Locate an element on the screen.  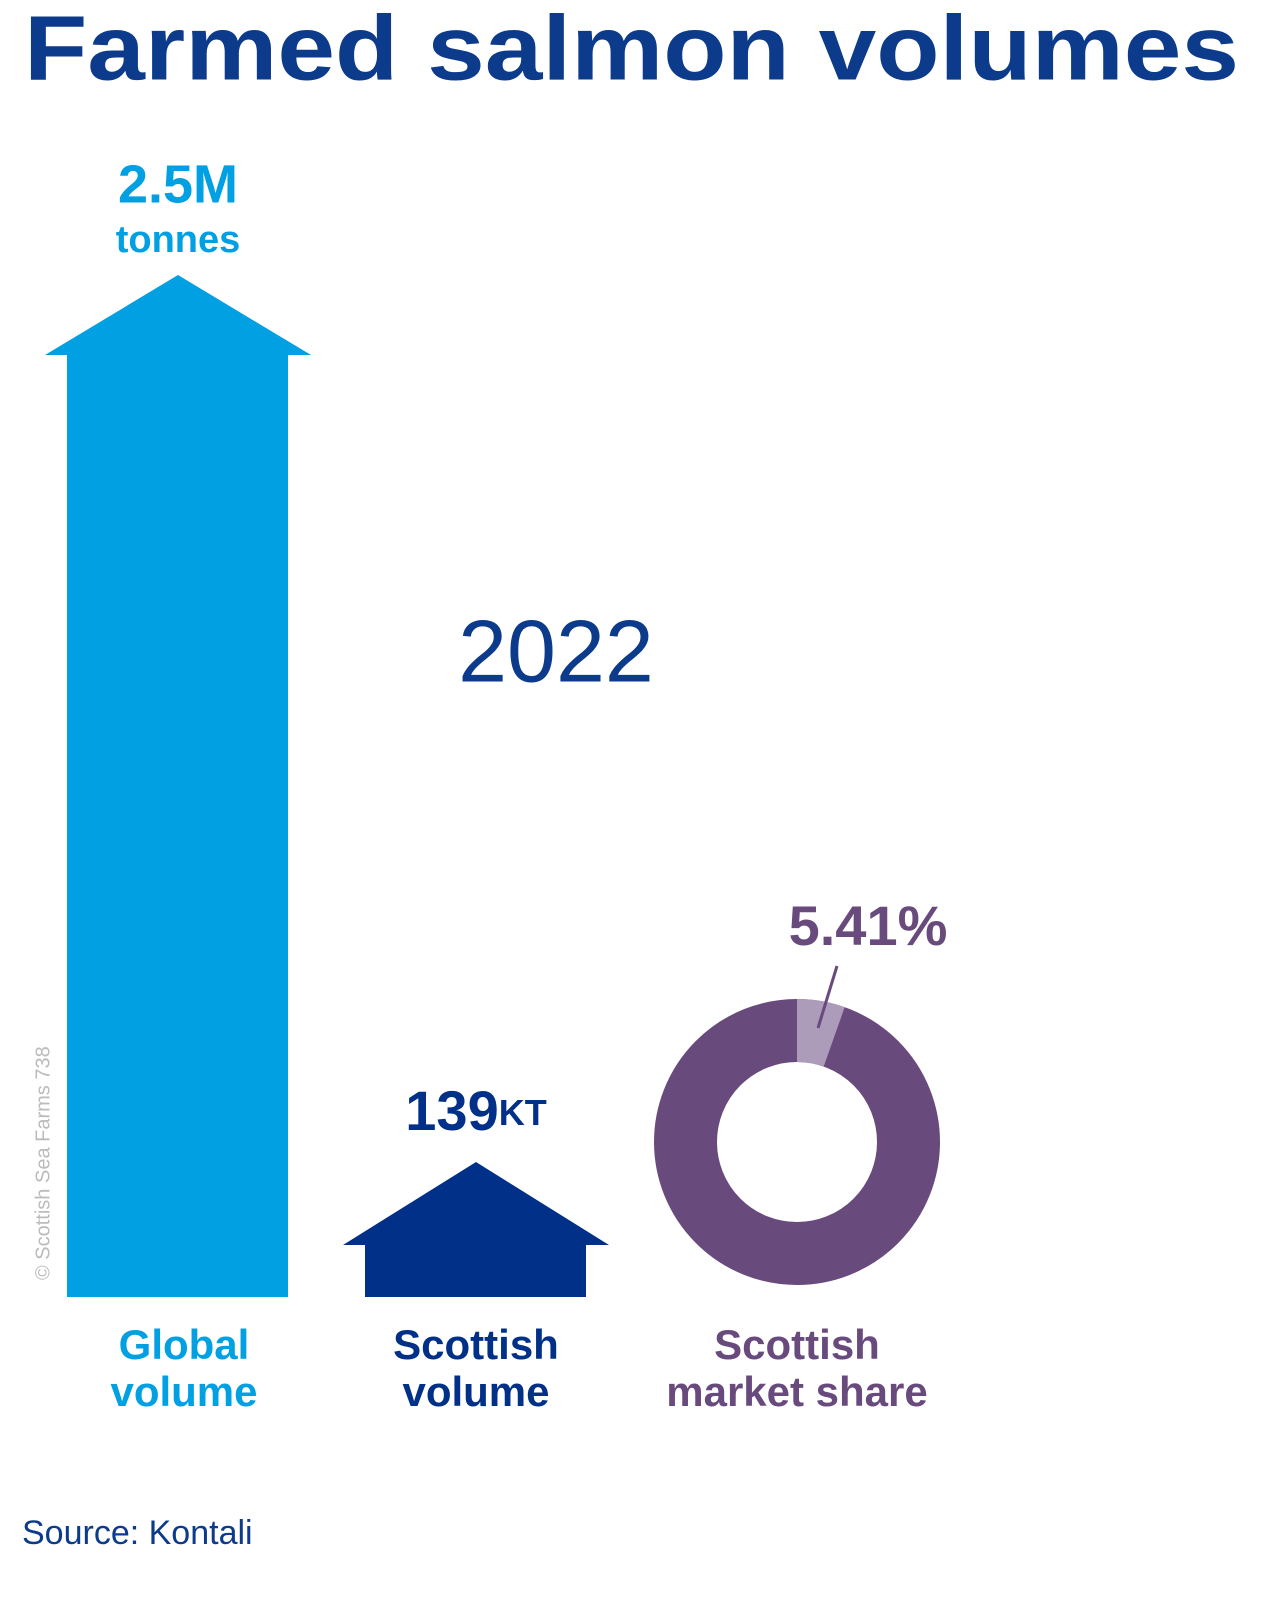
title: Farmed salmon volumes is located at coordinates (631, 49).